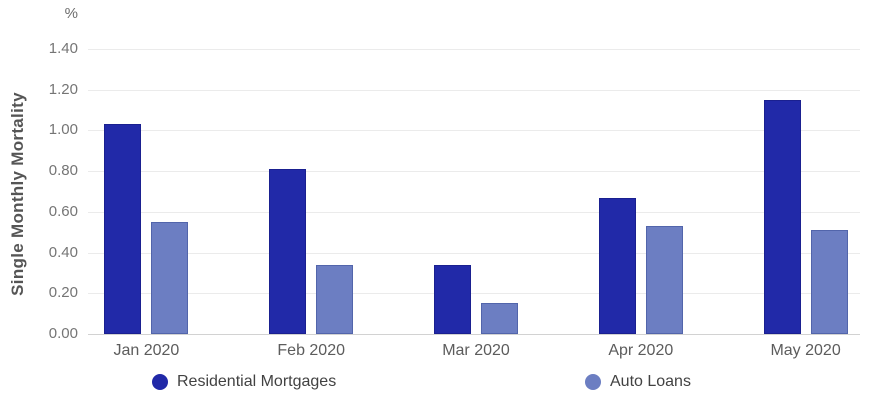  What do you see at coordinates (640, 191) in the screenshot?
I see `bar-group-apr-2020` at bounding box center [640, 191].